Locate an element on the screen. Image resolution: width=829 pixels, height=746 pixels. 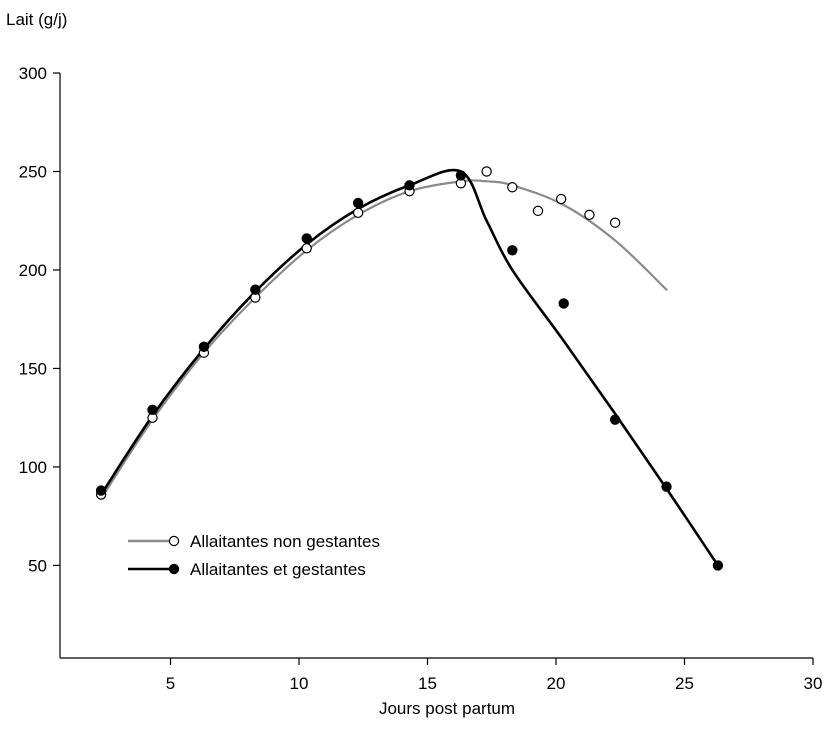
y-tick-label: 100 is located at coordinates (33, 467).